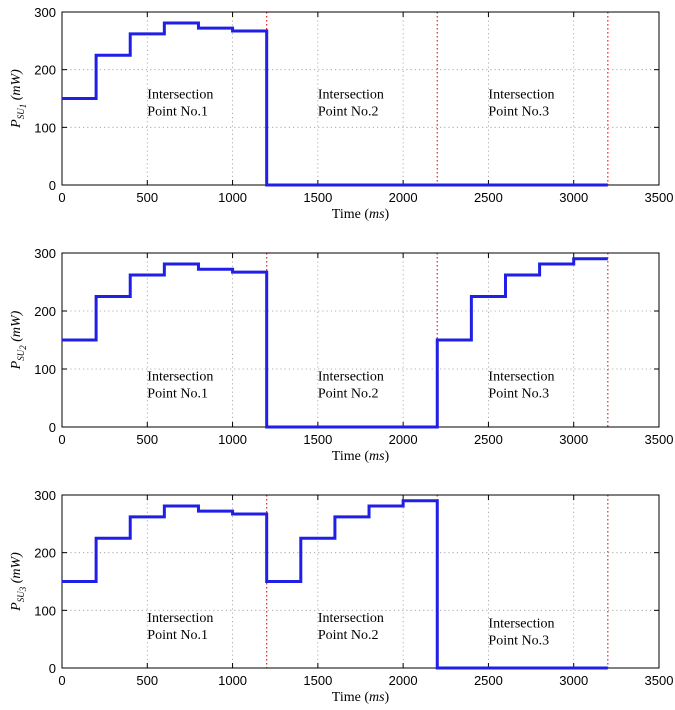 The height and width of the screenshot is (710, 675). I want to click on y-axis-label-subsub: 1, so click(23, 106).